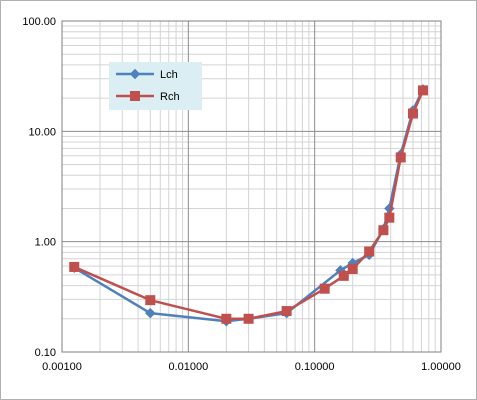 This screenshot has width=477, height=400. Describe the element at coordinates (135, 96) in the screenshot. I see `legend-marker-rch` at that location.